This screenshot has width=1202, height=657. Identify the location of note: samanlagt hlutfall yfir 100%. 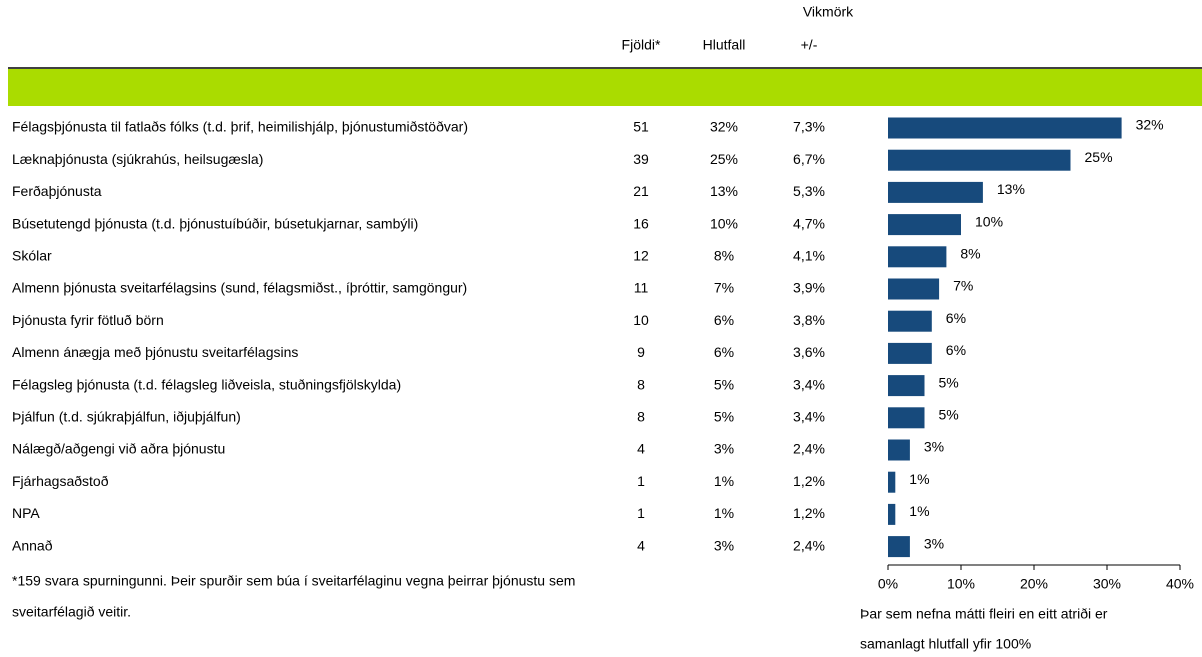
(945, 644).